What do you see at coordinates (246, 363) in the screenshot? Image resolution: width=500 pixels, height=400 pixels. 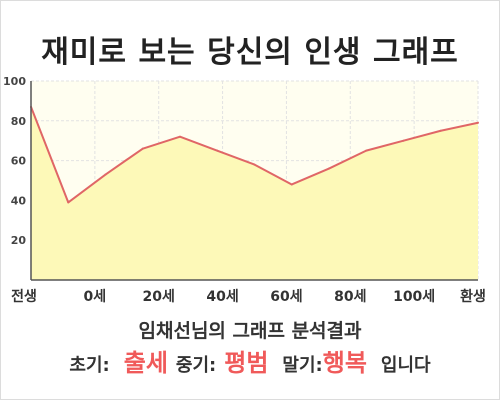 I see `mid-stage-value: 평범` at bounding box center [246, 363].